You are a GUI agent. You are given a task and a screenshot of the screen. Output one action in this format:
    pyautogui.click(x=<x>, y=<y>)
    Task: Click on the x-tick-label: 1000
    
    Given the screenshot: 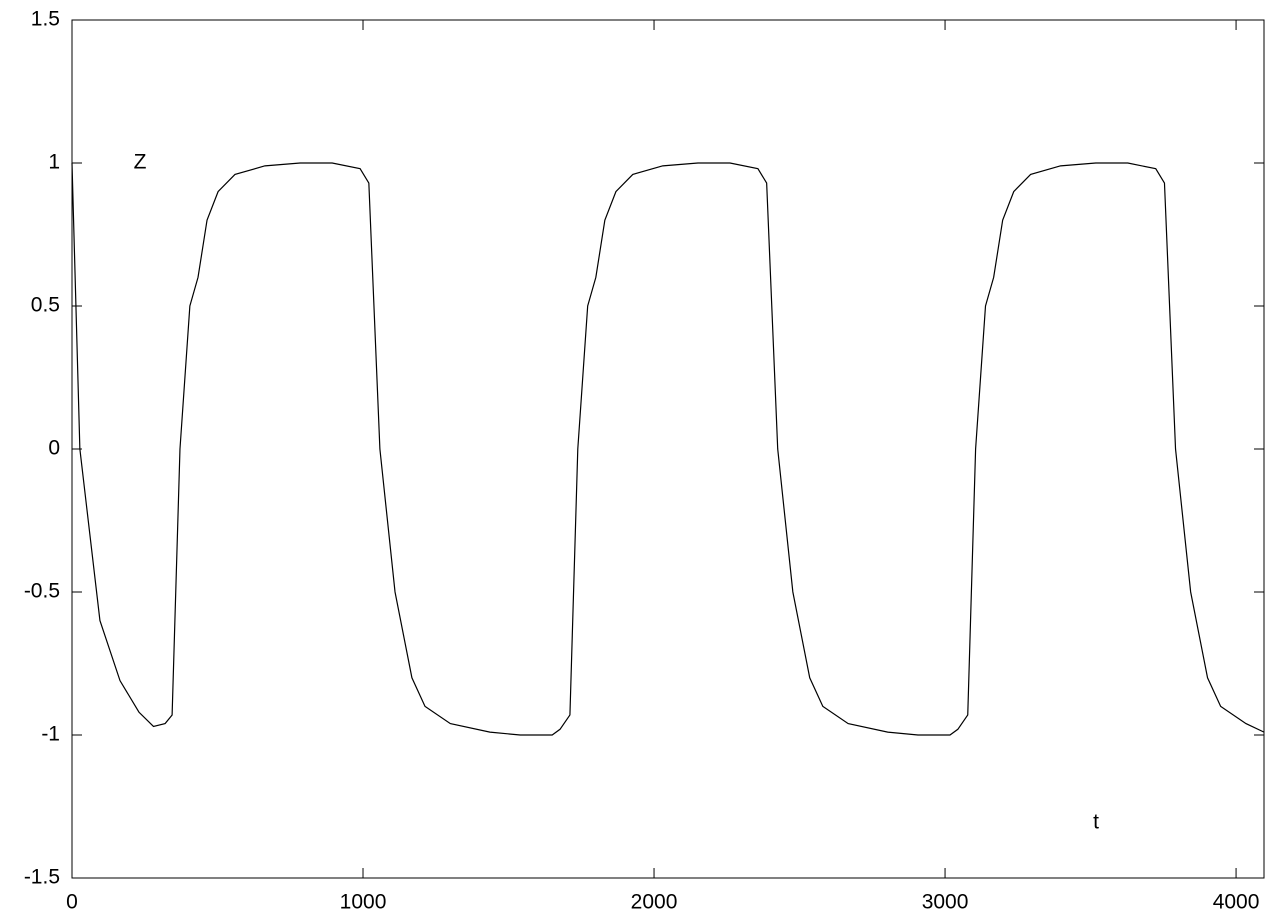 What is the action you would take?
    pyautogui.click(x=363, y=902)
    